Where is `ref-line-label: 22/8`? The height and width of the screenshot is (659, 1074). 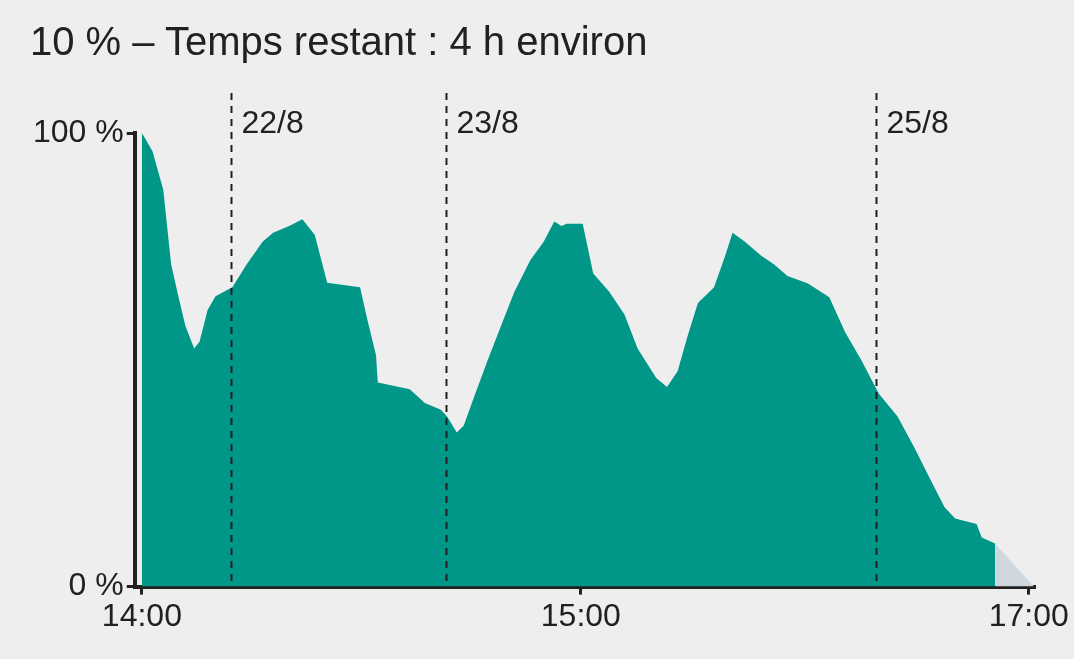 ref-line-label: 22/8 is located at coordinates (272, 122).